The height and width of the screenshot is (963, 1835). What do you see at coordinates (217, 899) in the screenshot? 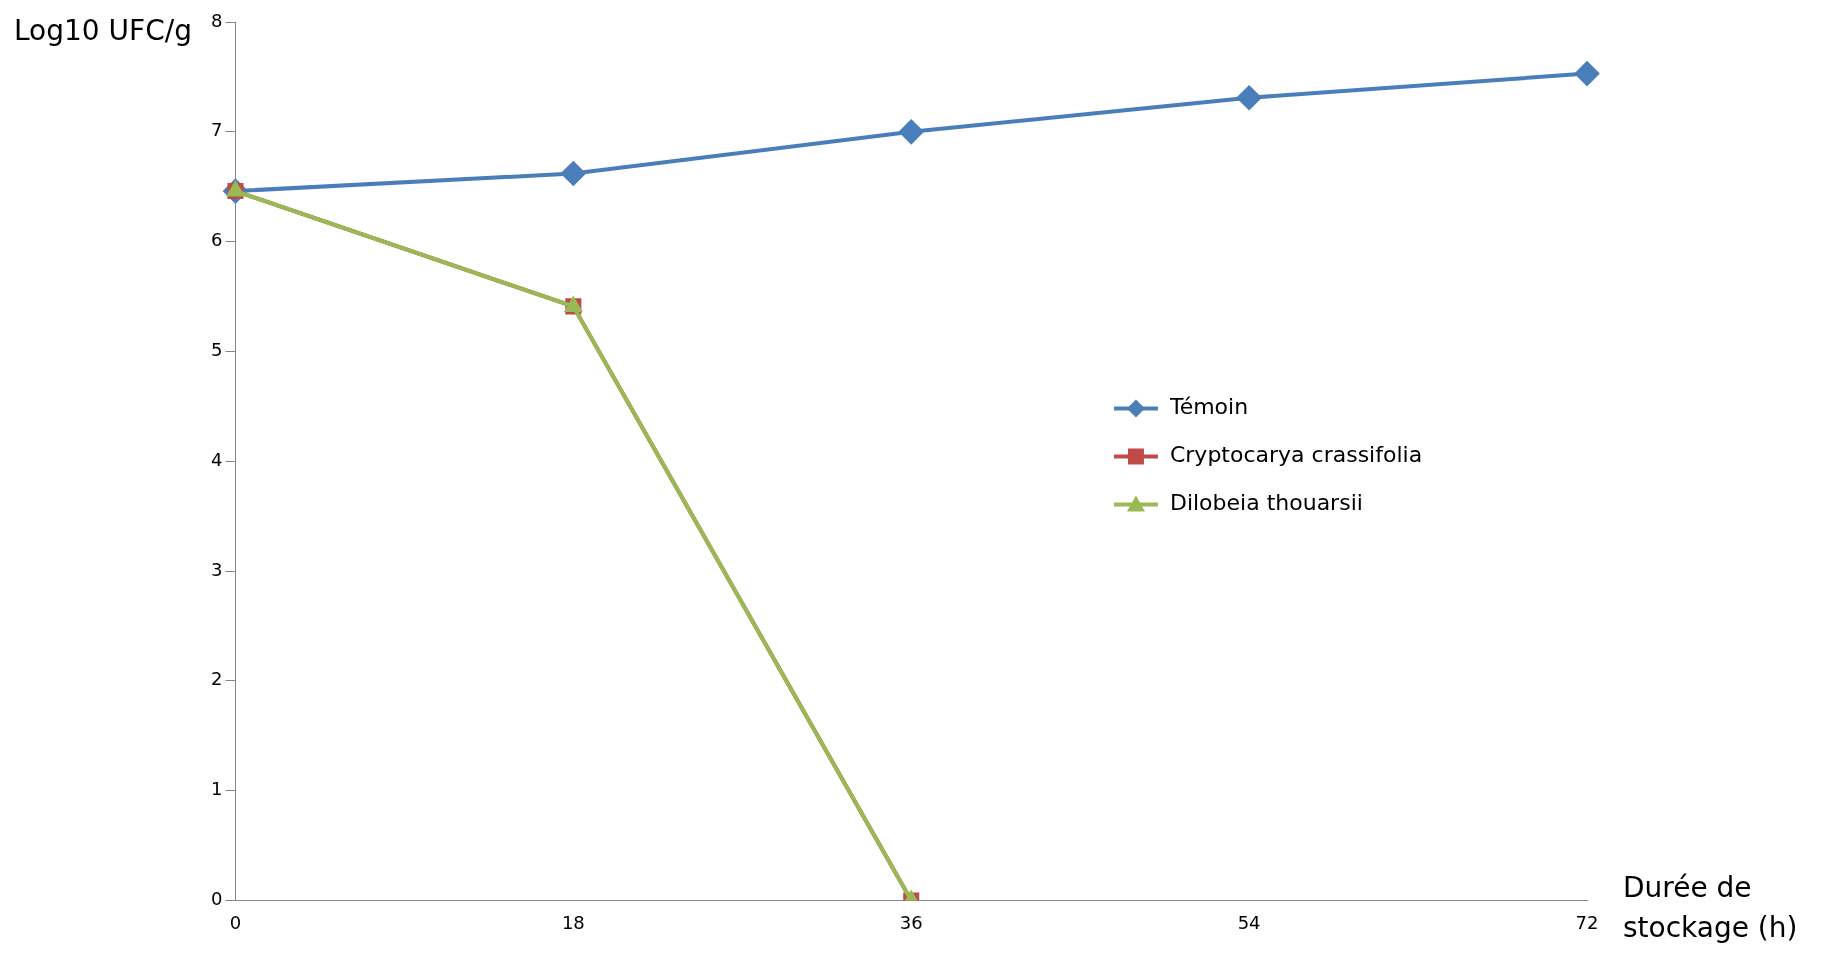
I see `y-tick-label: 0` at bounding box center [217, 899].